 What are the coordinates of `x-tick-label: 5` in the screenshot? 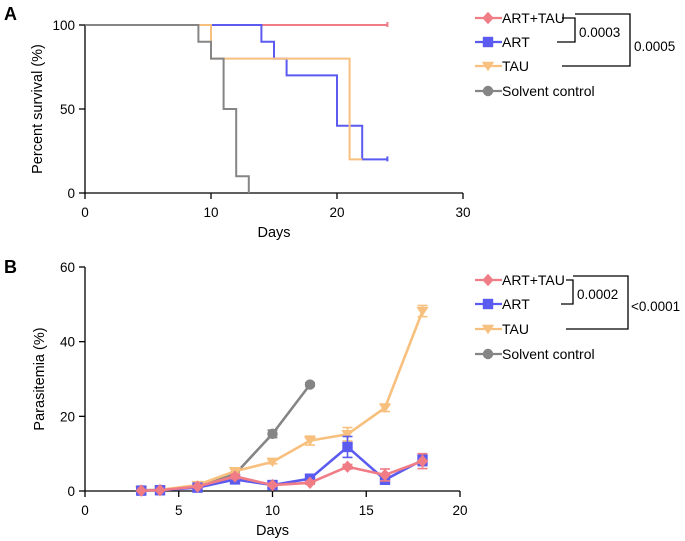 It's located at (179, 510).